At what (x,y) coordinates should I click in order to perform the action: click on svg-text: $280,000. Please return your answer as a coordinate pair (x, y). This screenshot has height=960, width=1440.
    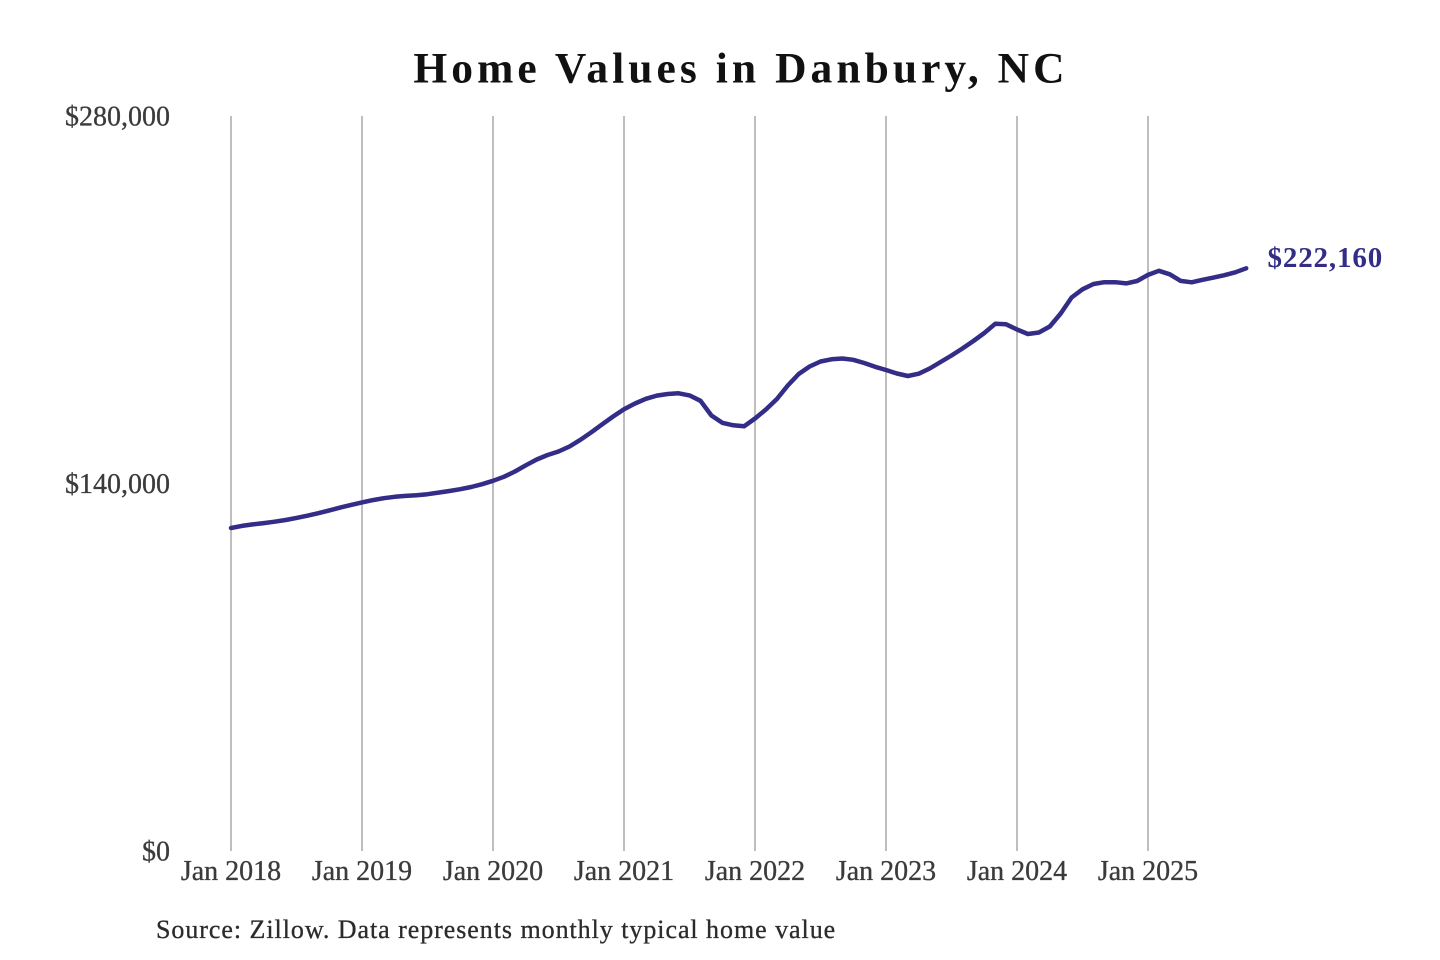
    Looking at the image, I should click on (117, 116).